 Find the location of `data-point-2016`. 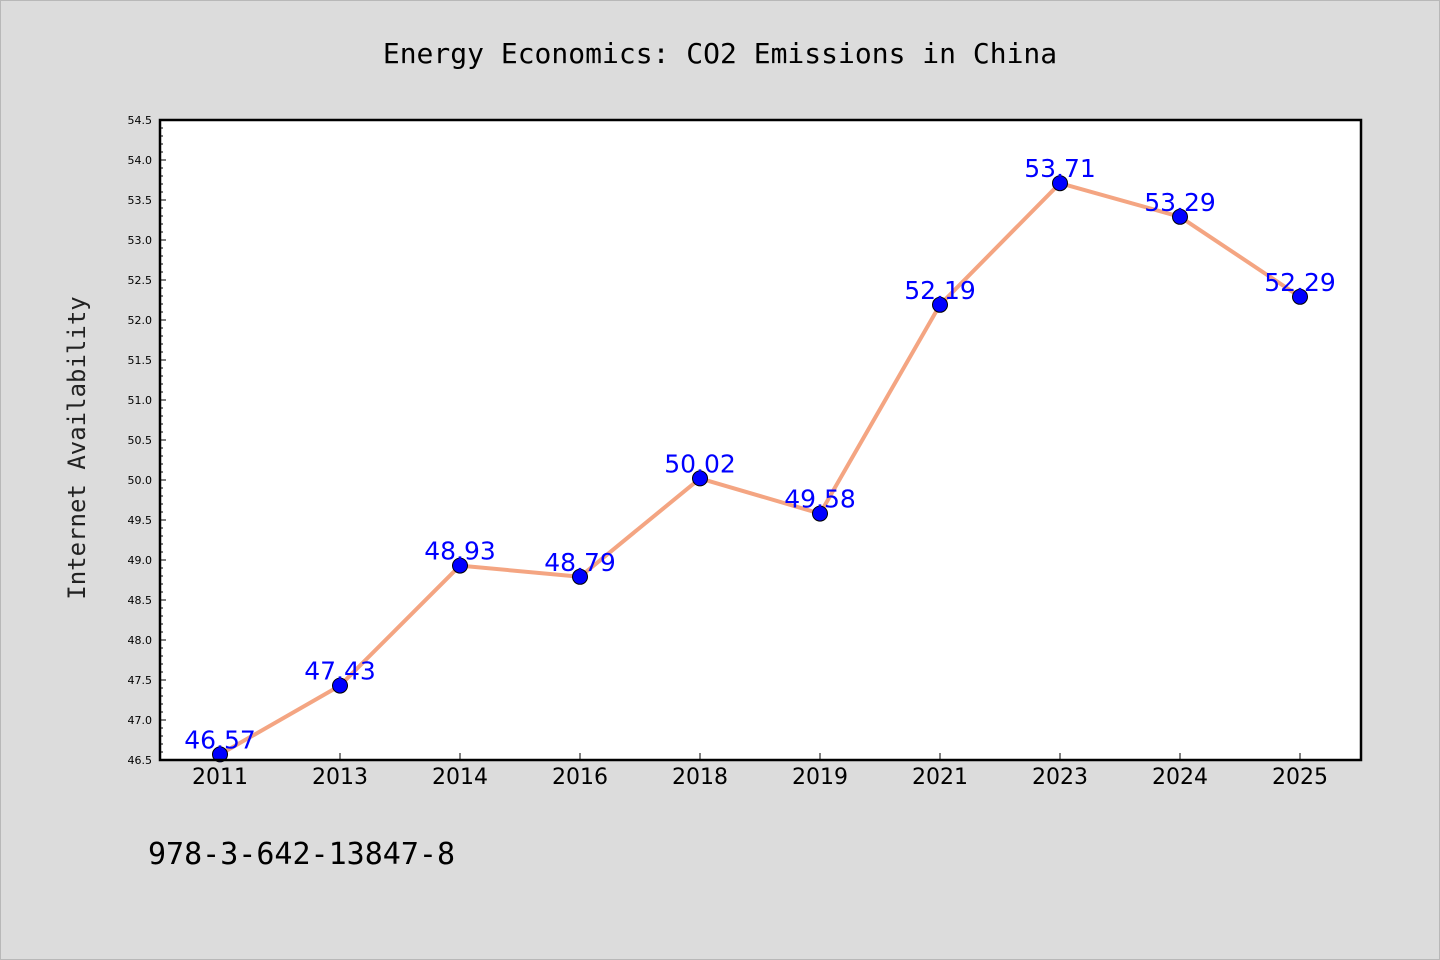

data-point-2016 is located at coordinates (580, 576).